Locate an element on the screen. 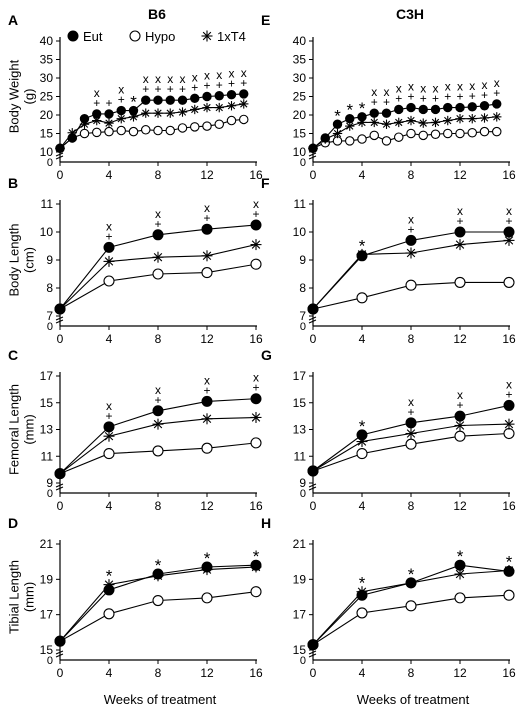  series-line-hypo is located at coordinates (404, 140).